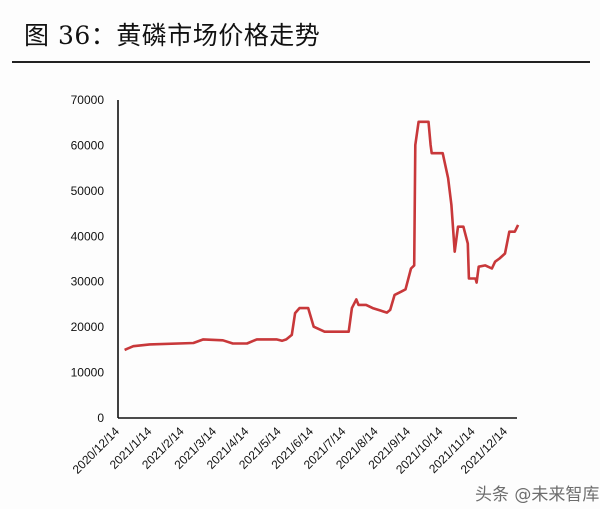 This screenshot has height=509, width=600. Describe the element at coordinates (88, 282) in the screenshot. I see `y-tick-label: 30000` at that location.